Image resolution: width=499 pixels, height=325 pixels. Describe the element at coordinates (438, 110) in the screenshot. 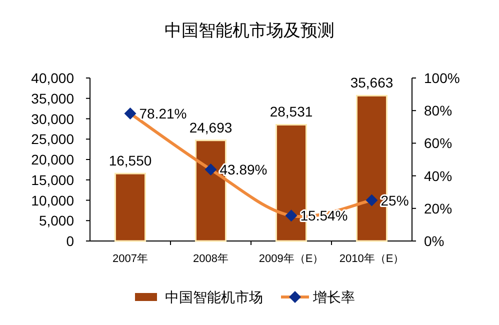

I see `y2-tick-label: 80%` at that location.